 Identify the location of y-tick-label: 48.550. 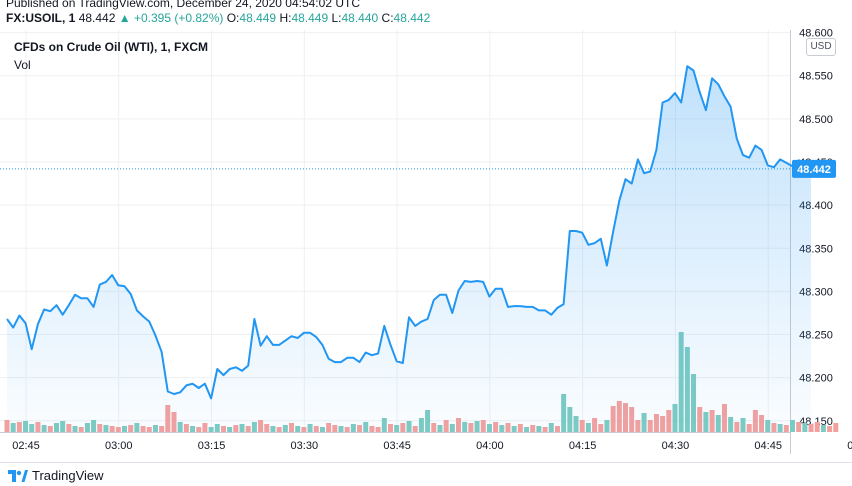
(816, 77).